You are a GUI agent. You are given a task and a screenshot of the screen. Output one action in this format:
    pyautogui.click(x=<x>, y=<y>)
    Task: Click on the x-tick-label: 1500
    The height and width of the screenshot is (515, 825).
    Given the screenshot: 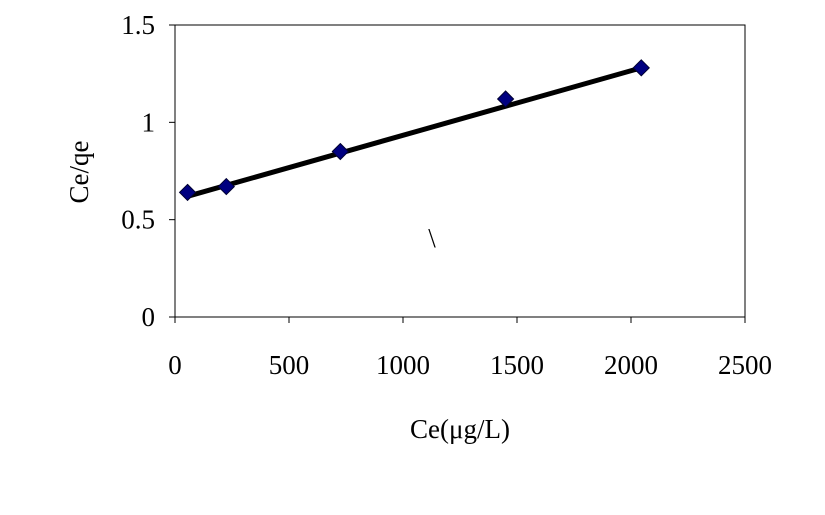 What is the action you would take?
    pyautogui.click(x=517, y=365)
    